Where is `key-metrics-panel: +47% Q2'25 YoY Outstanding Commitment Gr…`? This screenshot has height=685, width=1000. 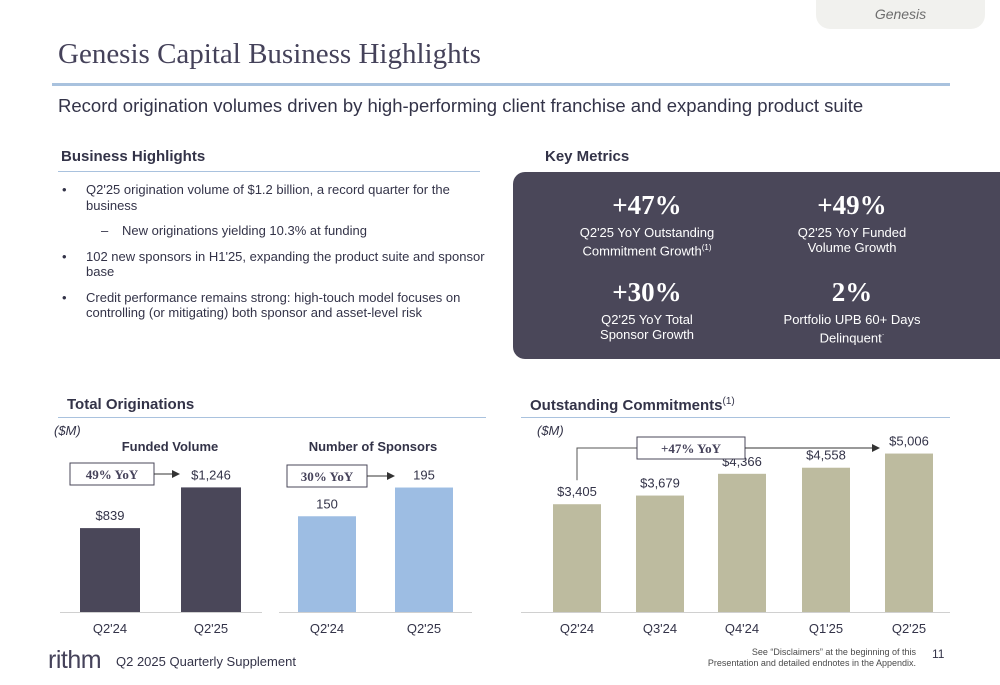 key-metrics-panel: +47% Q2'25 YoY Outstanding Commitment Gr… is located at coordinates (756, 265).